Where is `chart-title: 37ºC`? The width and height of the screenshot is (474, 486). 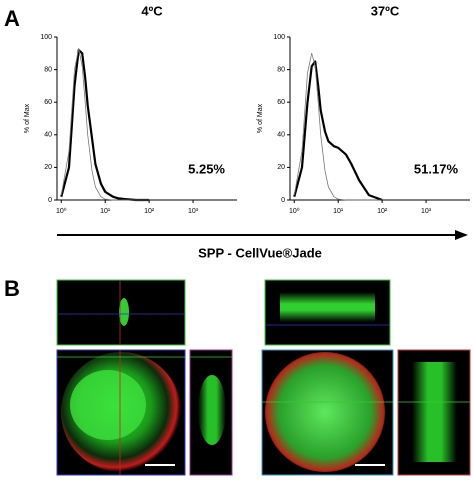
chart-title: 37ºC is located at coordinates (385, 10).